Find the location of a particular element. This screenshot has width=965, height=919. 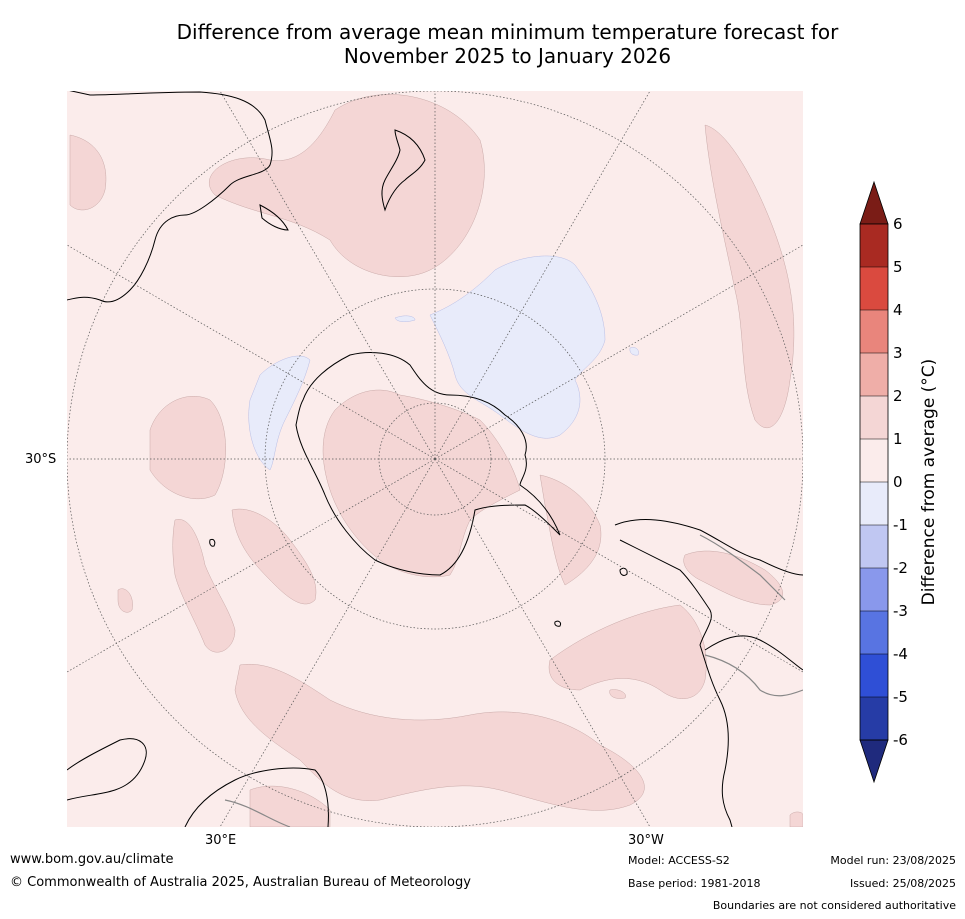

colorbar-segment-m4-m3 is located at coordinates (874, 632).